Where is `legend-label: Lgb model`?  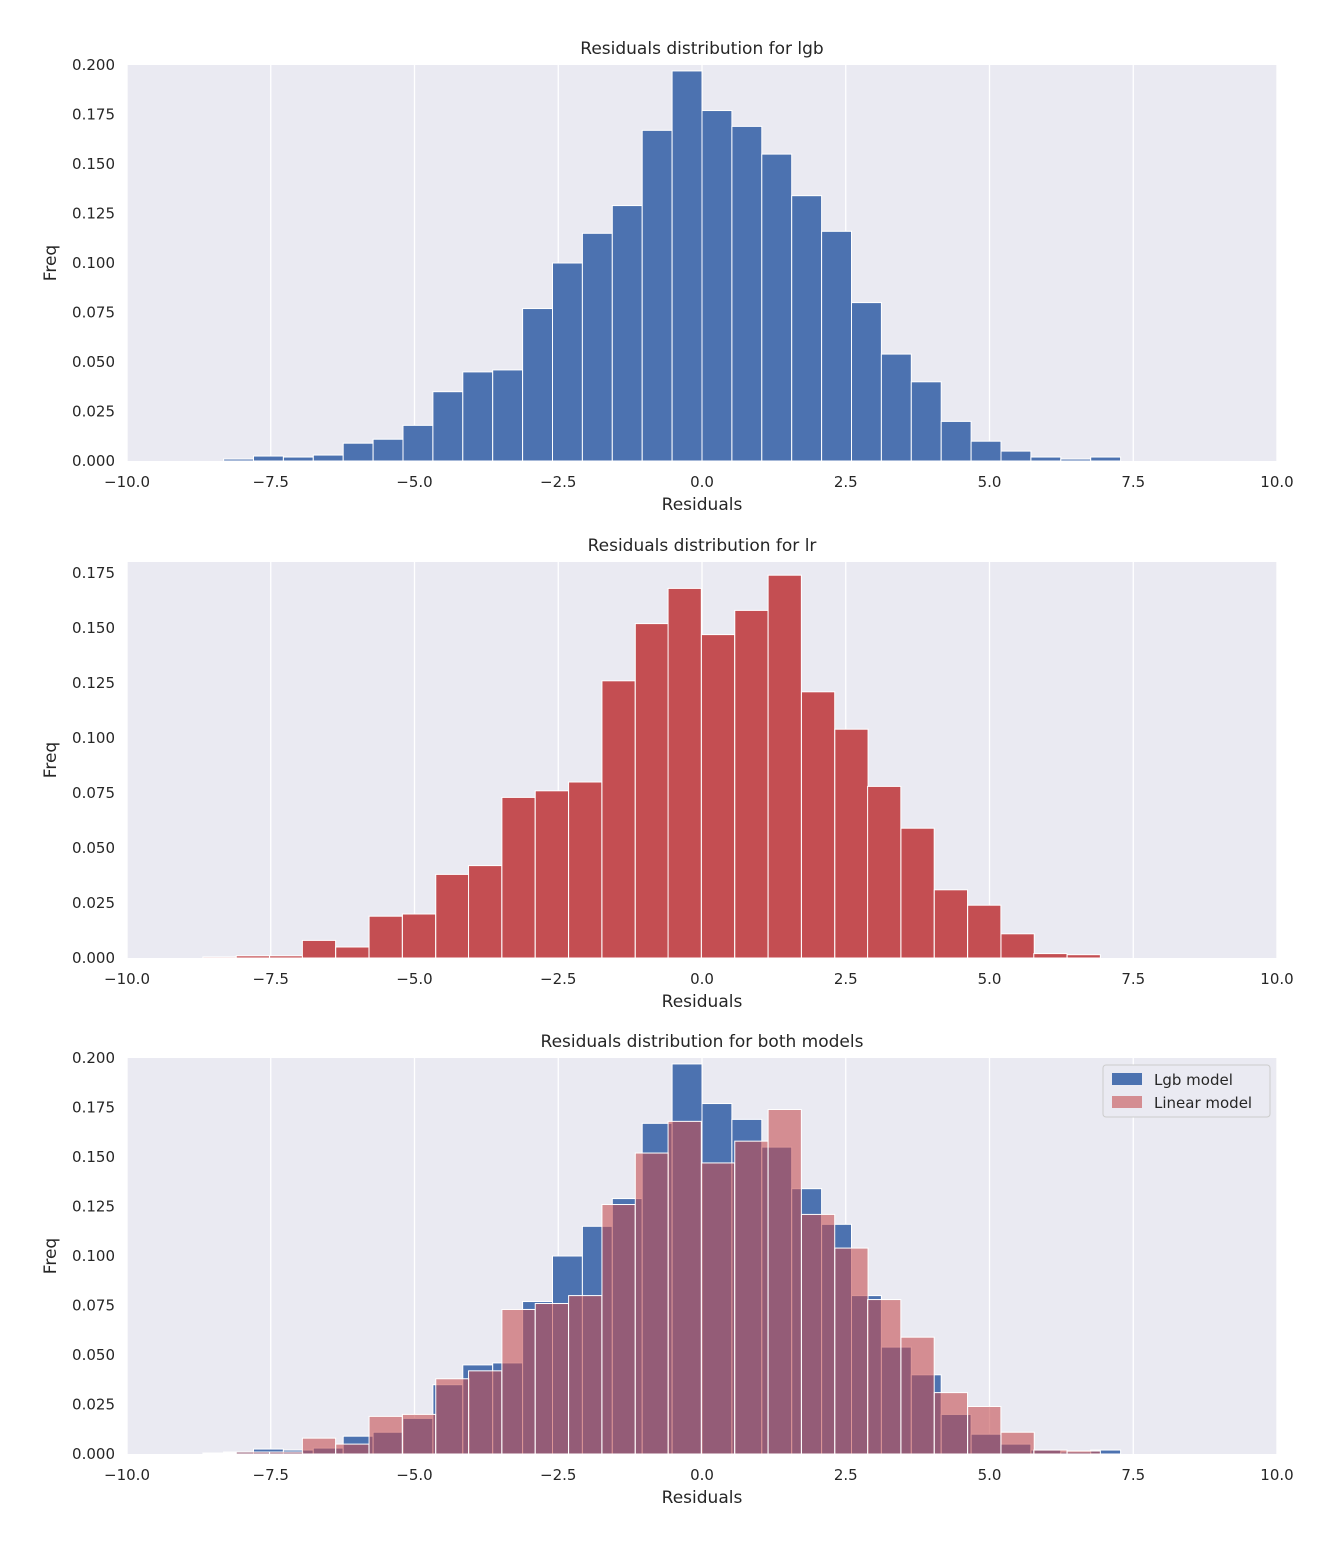 legend-label: Lgb model is located at coordinates (1193, 1080).